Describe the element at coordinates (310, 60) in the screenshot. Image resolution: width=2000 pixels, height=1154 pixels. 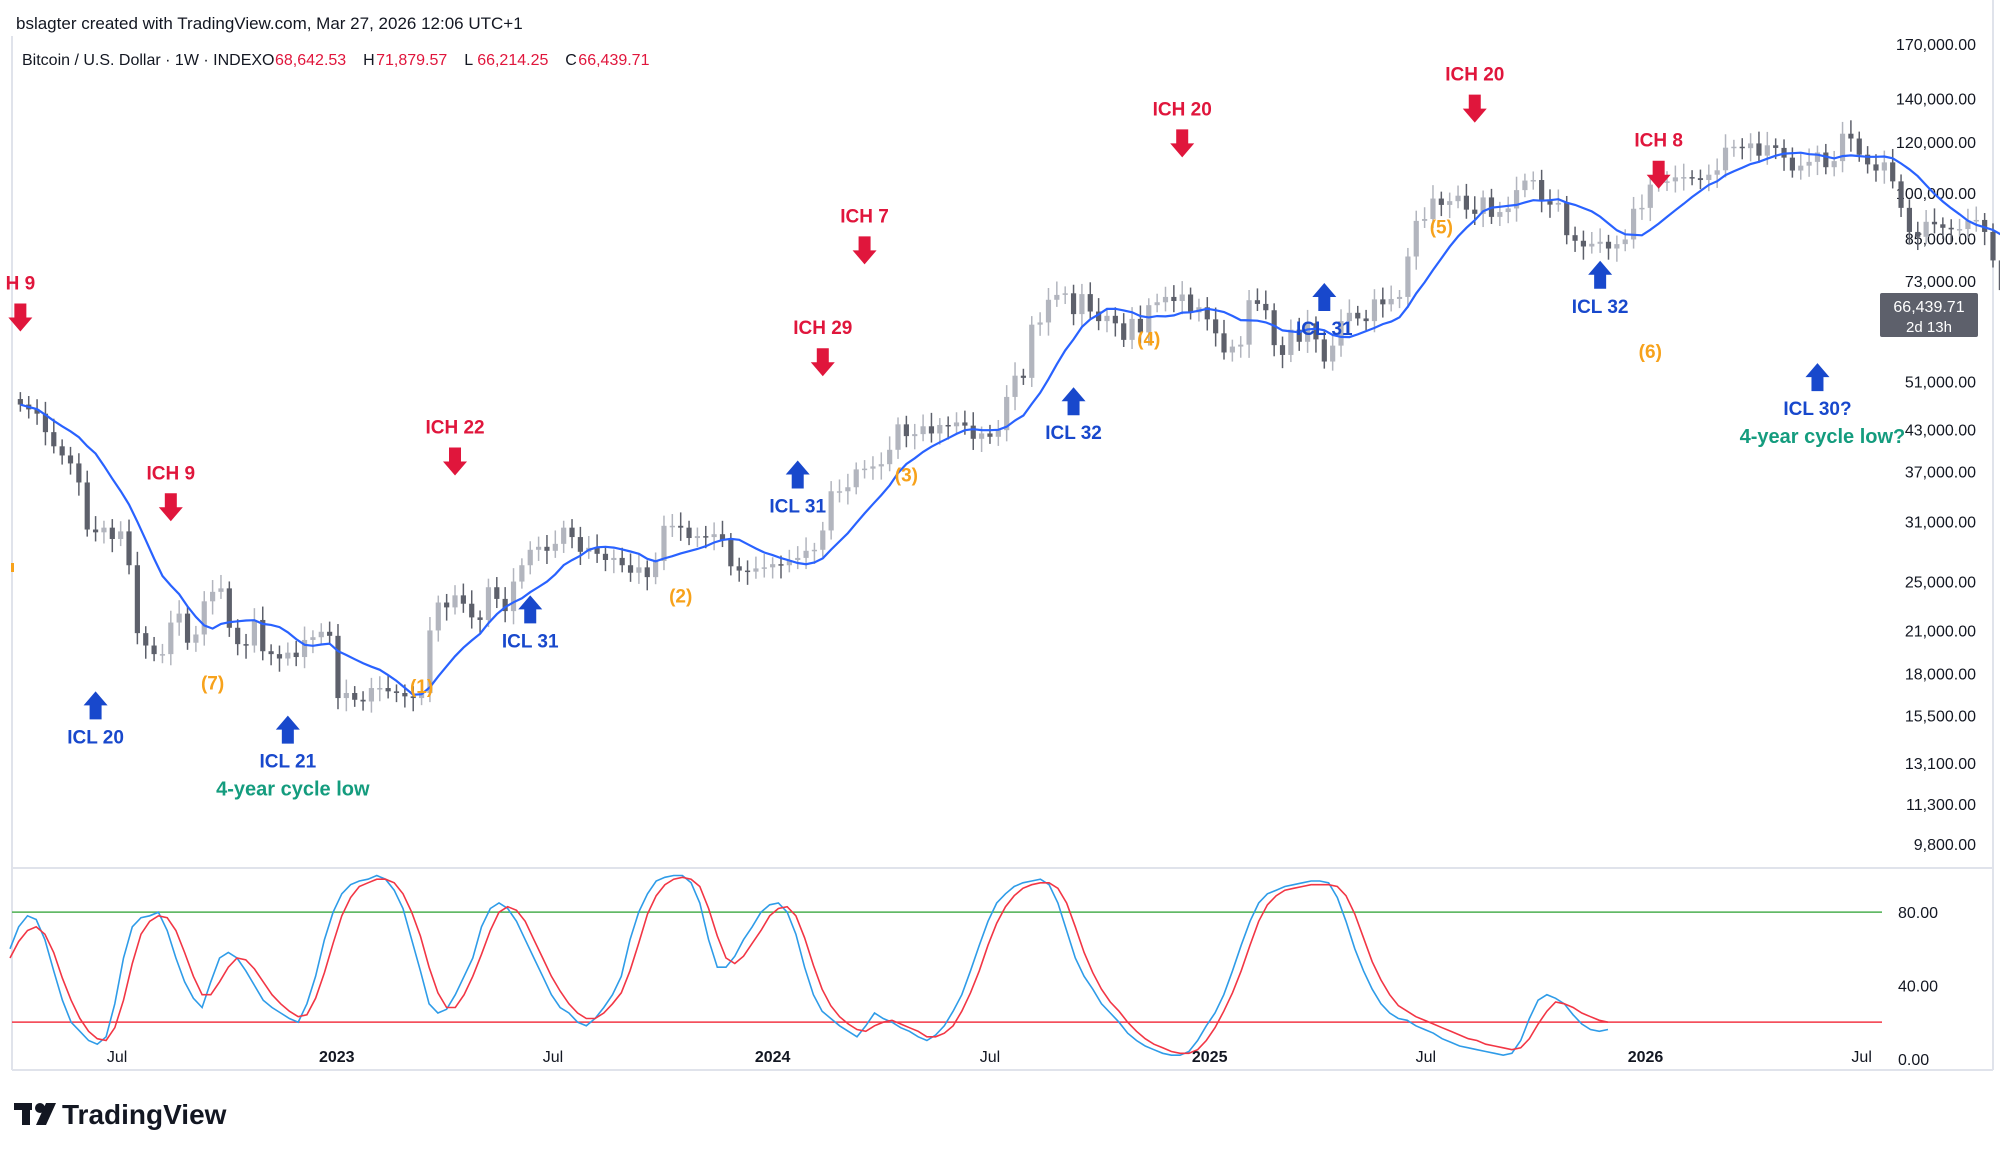
I see `ohlc-value-o: 68,642.53` at that location.